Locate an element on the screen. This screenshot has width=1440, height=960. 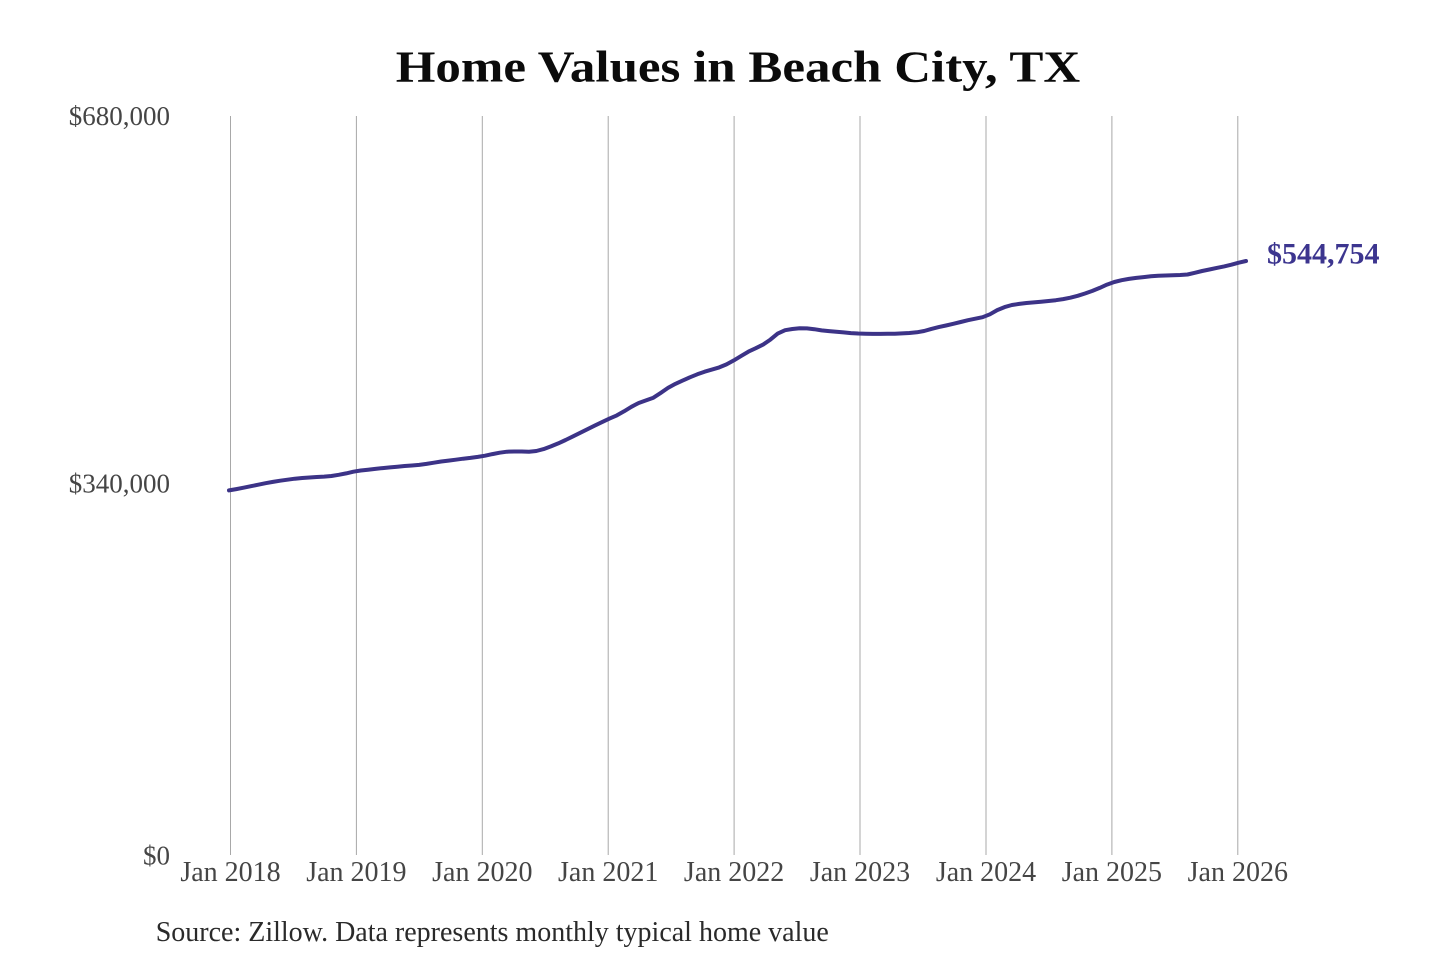
svg-text: $680,000 is located at coordinates (119, 116).